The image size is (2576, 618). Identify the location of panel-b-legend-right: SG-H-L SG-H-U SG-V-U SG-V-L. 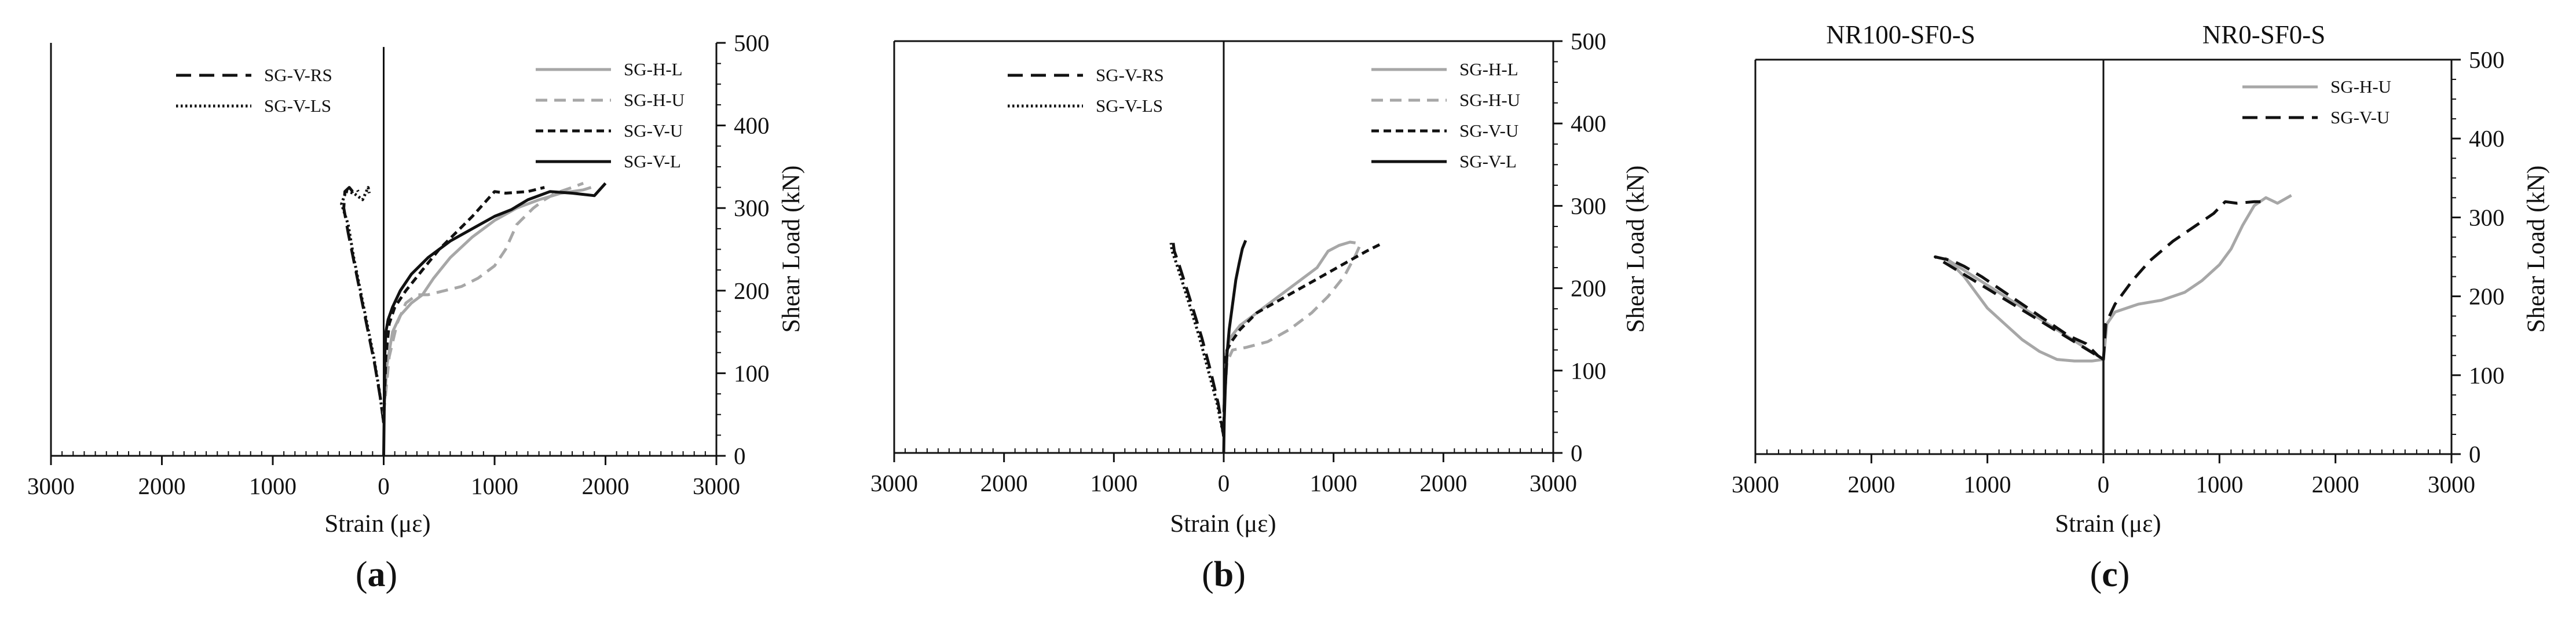
(1445, 115).